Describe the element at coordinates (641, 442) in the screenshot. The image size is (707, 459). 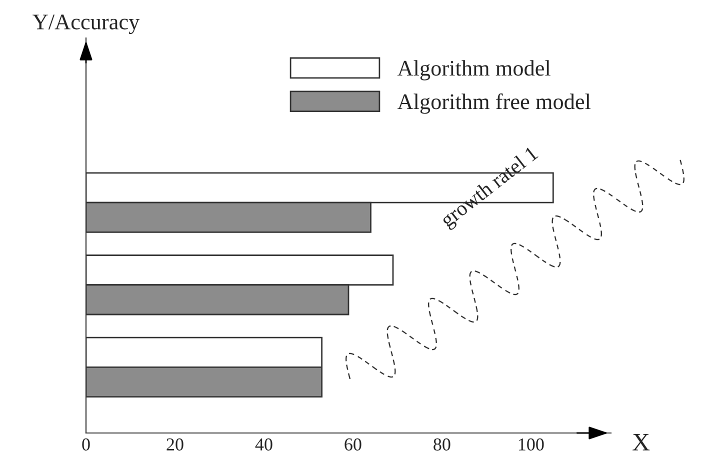
I see `x-axis-title: X` at that location.